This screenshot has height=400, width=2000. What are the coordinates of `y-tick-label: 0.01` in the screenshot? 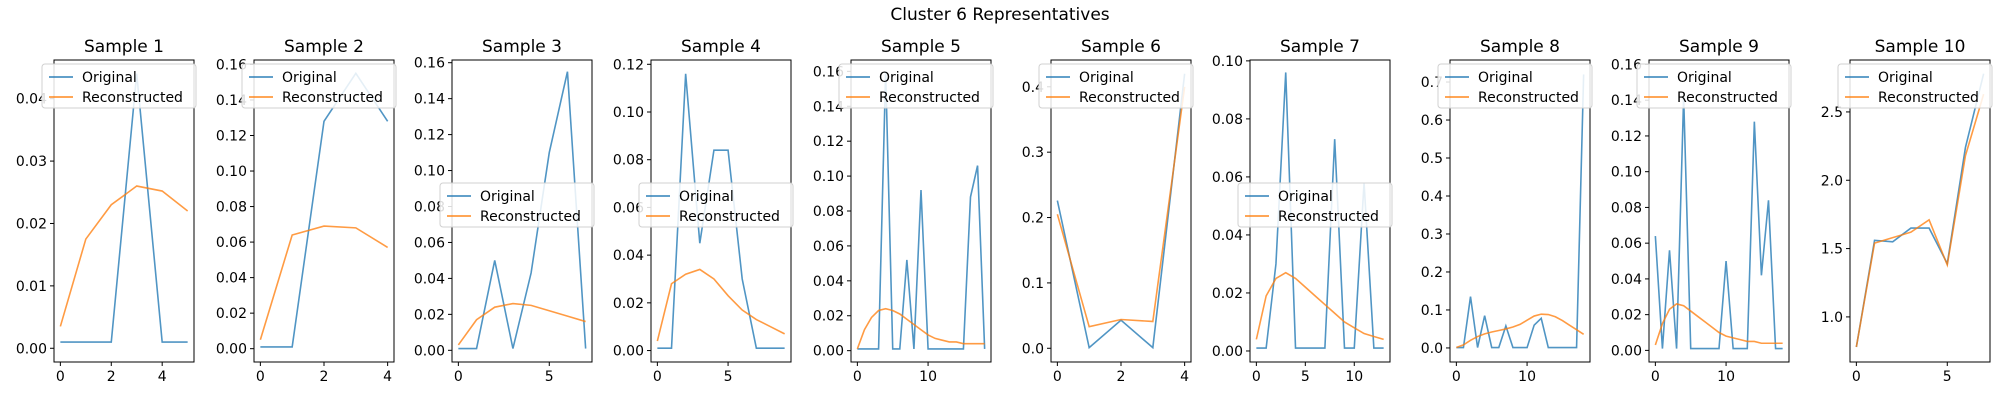 It's located at (31, 287).